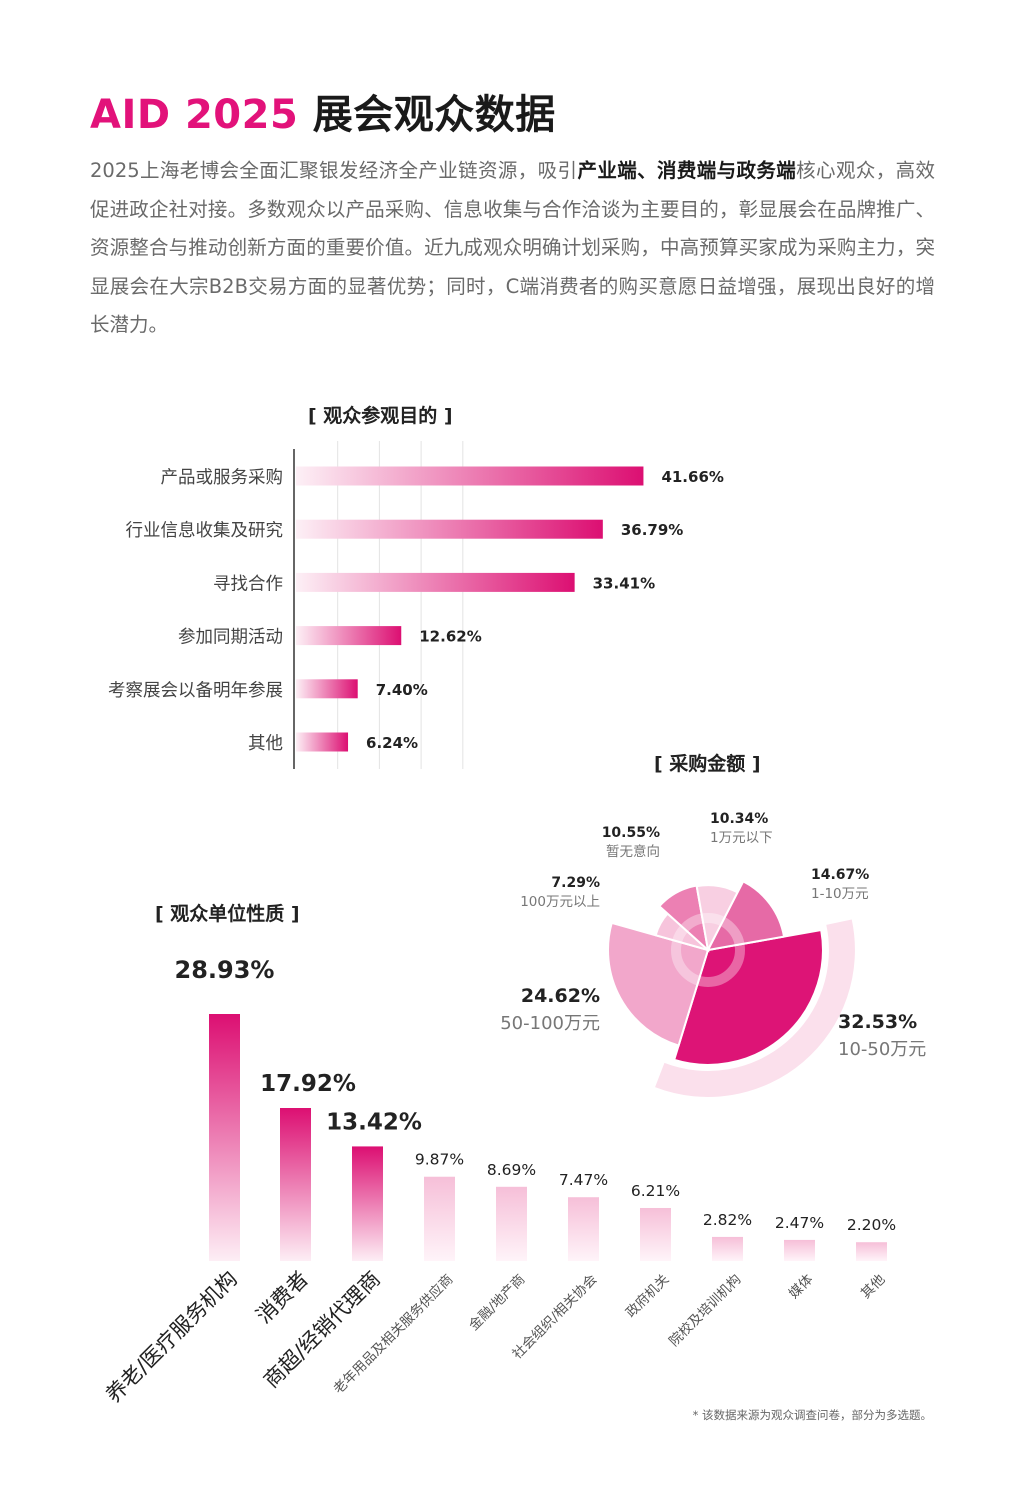 Image resolution: width=1020 pixels, height=1500 pixels. What do you see at coordinates (195, 691) in the screenshot?
I see `category-label: 考察展会以备明年参展` at bounding box center [195, 691].